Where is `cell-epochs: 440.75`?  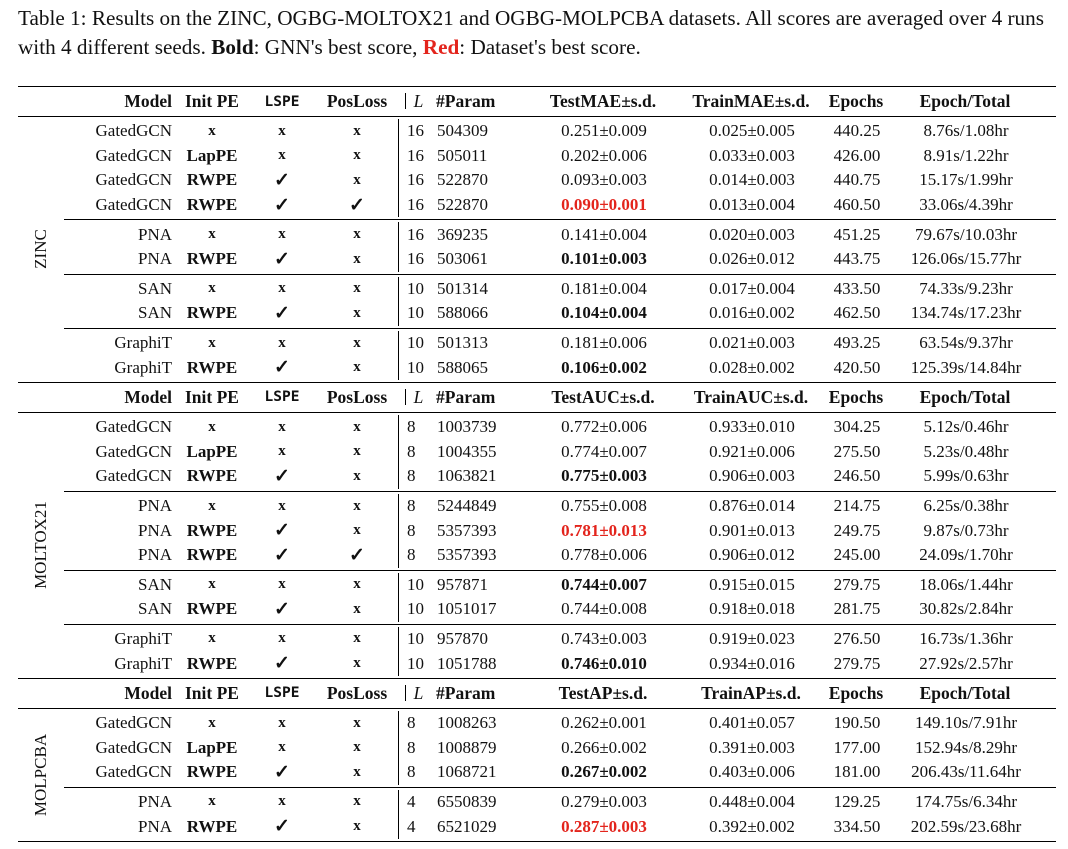 cell-epochs: 440.75 is located at coordinates (857, 180).